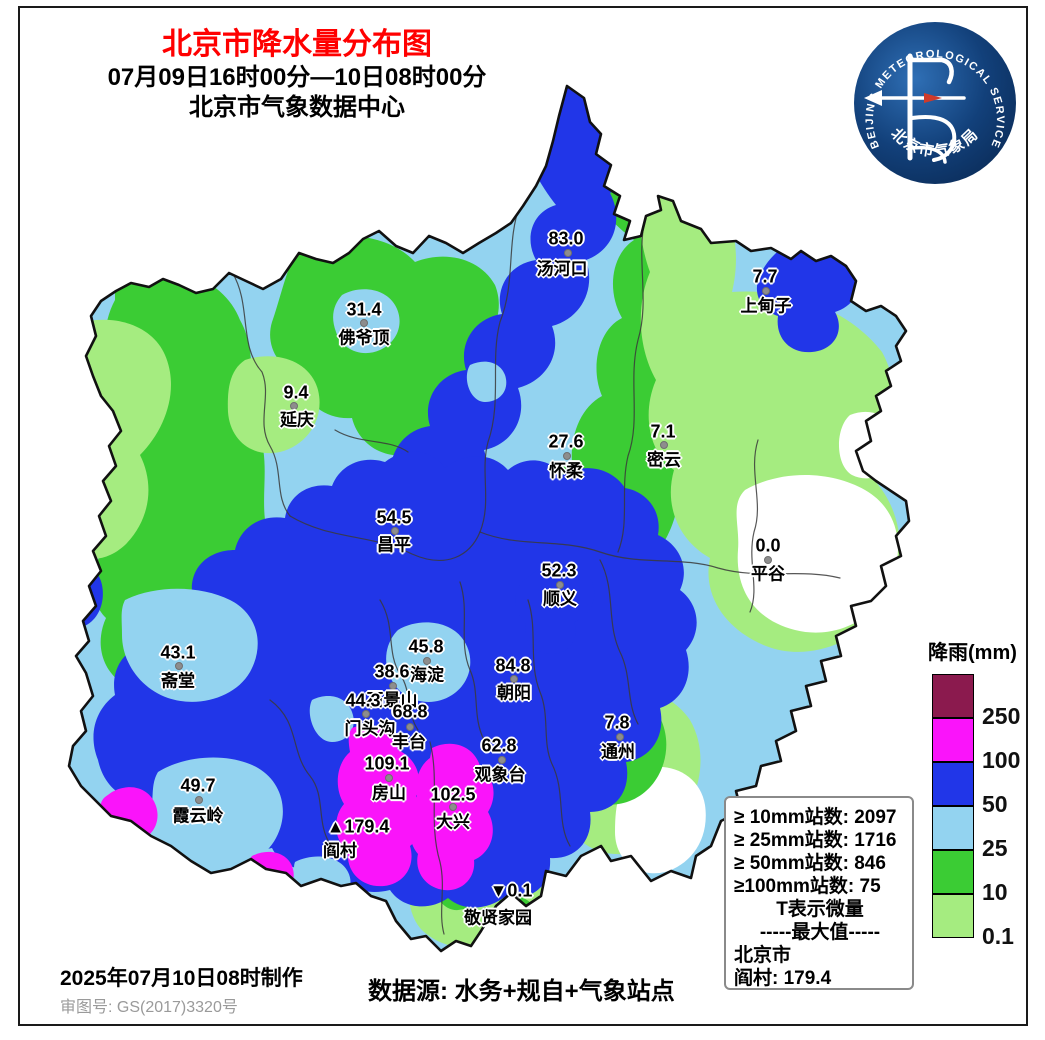  I want to click on legend-item: 50, so click(970, 789).